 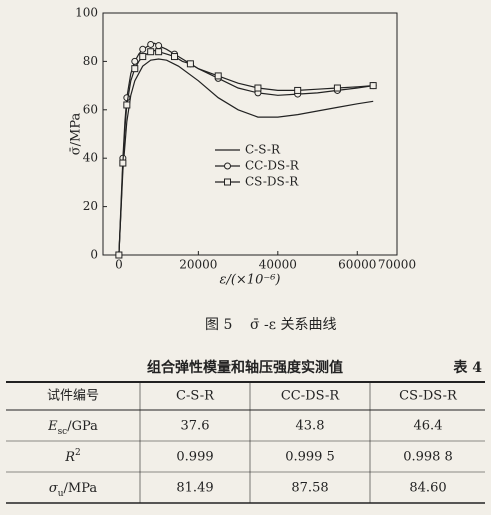 What do you see at coordinates (245, 367) in the screenshot?
I see `table-title: 组合弹性模量和轴压强度实测值` at bounding box center [245, 367].